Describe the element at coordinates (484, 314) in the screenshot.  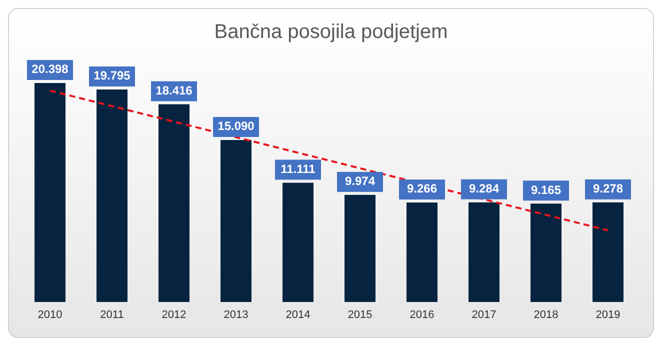
I see `x-tick-label: 2017` at that location.